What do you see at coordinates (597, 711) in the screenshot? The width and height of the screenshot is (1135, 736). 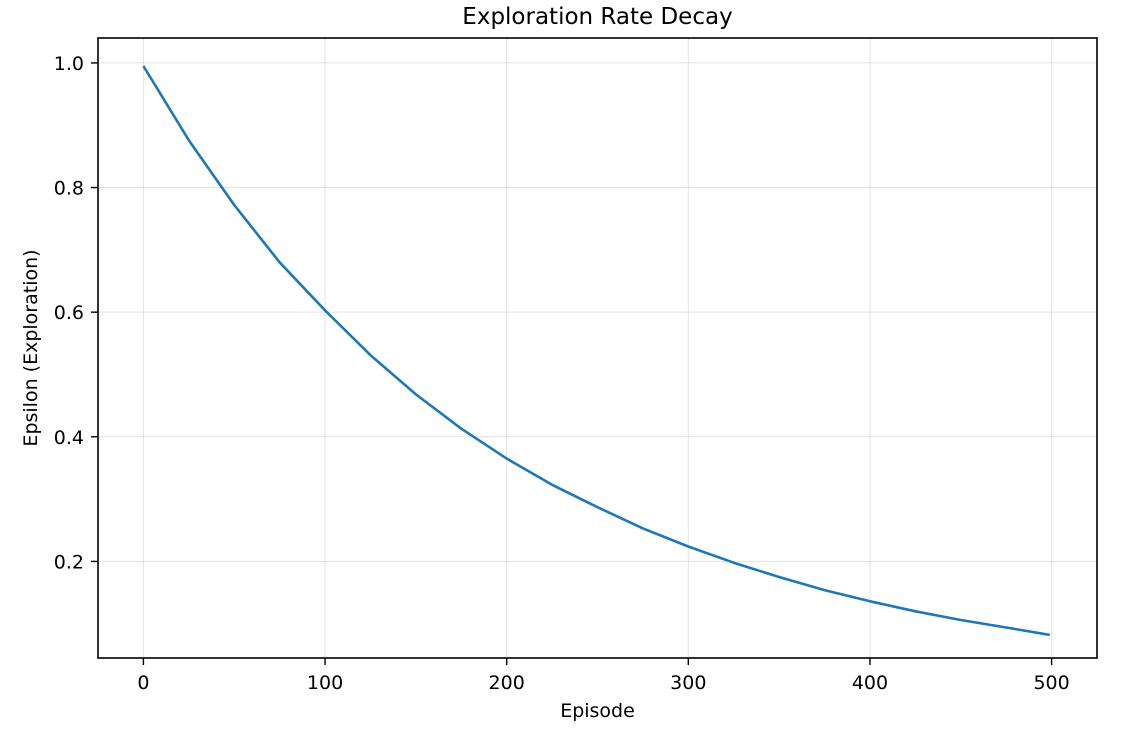 I see `x-axis-label: Episode` at bounding box center [597, 711].